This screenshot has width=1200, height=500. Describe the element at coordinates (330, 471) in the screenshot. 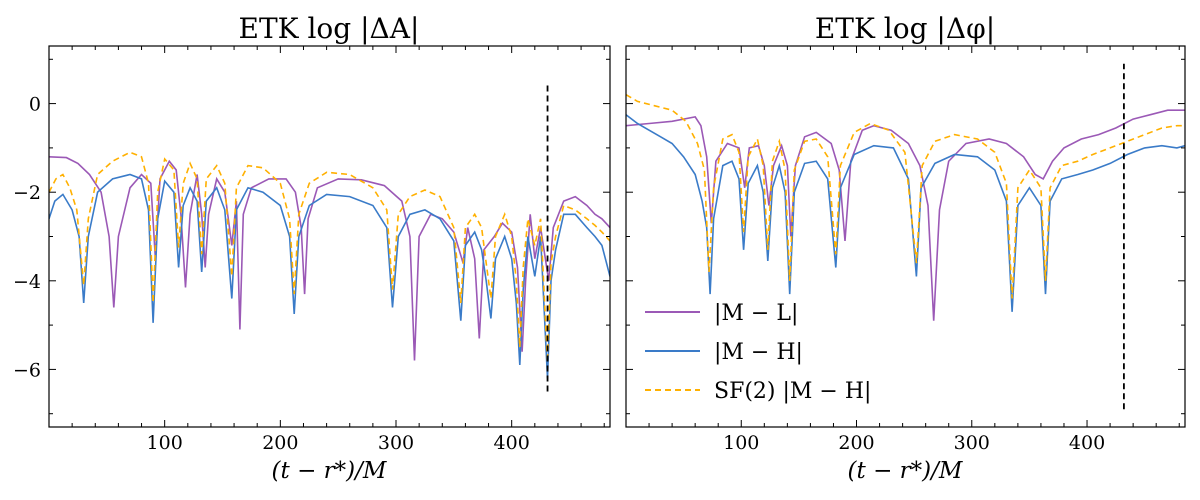

I see `x-axis-label-amplitude: (t − r*)/M` at that location.